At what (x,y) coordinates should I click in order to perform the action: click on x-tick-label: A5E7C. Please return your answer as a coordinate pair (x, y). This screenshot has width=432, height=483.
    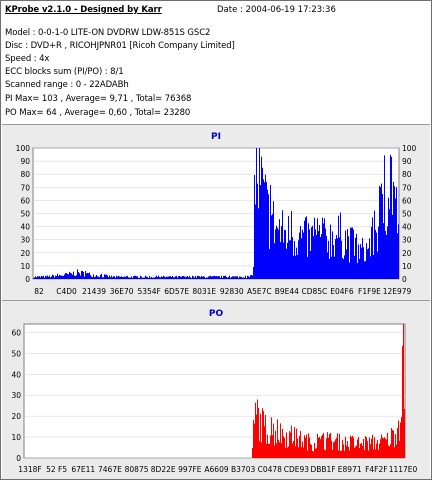
    Looking at the image, I should click on (259, 291).